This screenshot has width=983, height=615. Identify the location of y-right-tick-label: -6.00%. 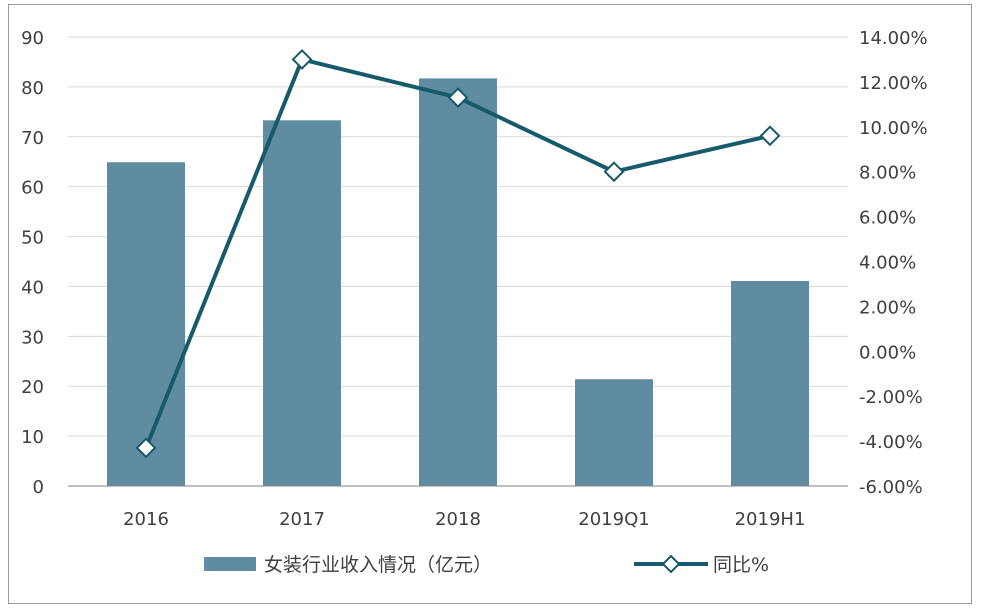
(891, 487).